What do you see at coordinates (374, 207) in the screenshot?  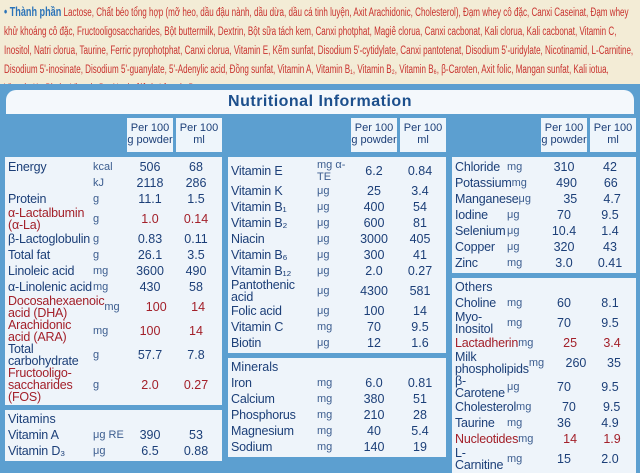 I see `per-100g-value: 400` at bounding box center [374, 207].